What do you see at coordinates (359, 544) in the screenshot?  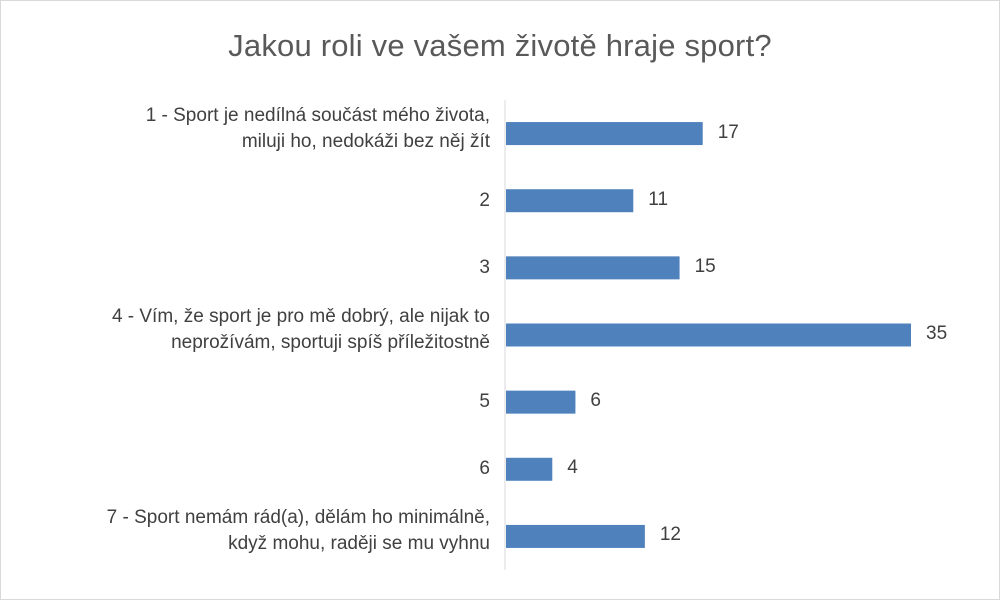 I see `category-label-line: když mohu, raději se mu vyhnu` at bounding box center [359, 544].